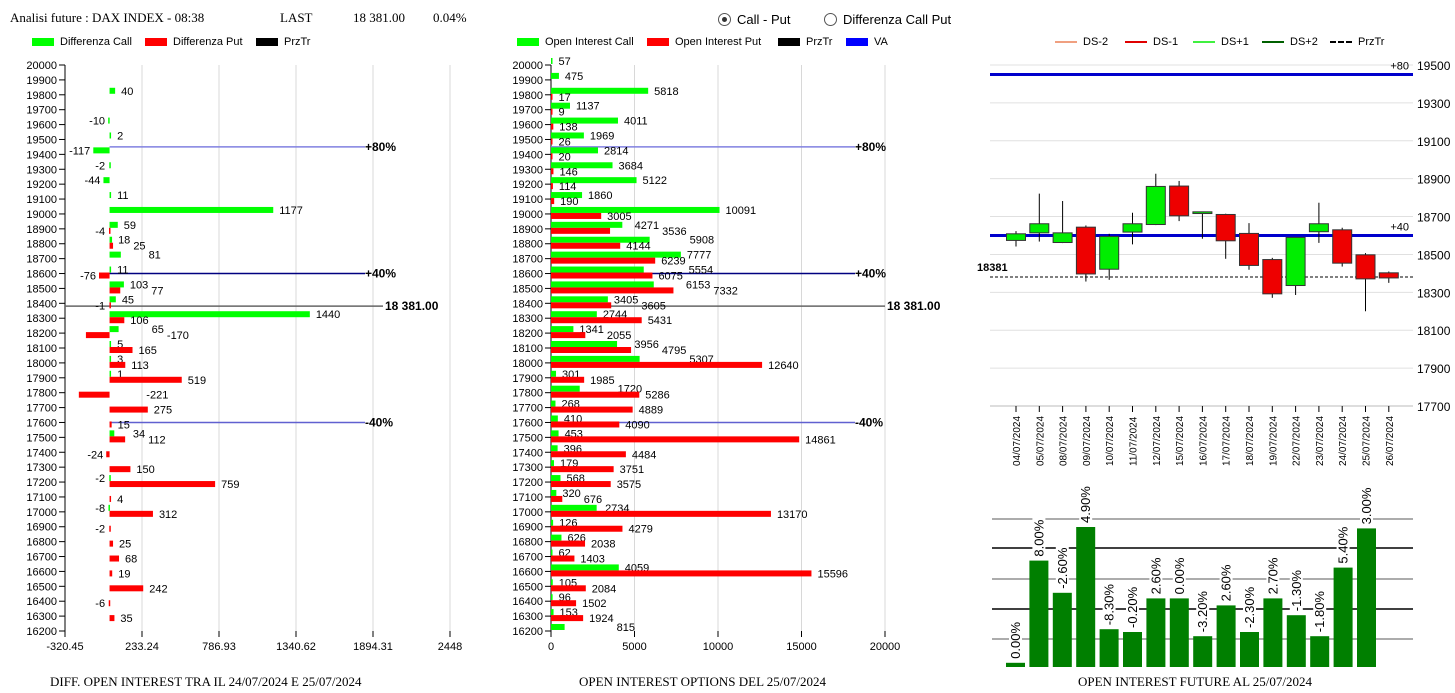  What do you see at coordinates (163, 411) in the screenshot?
I see `diff-put-label: 275` at bounding box center [163, 411].